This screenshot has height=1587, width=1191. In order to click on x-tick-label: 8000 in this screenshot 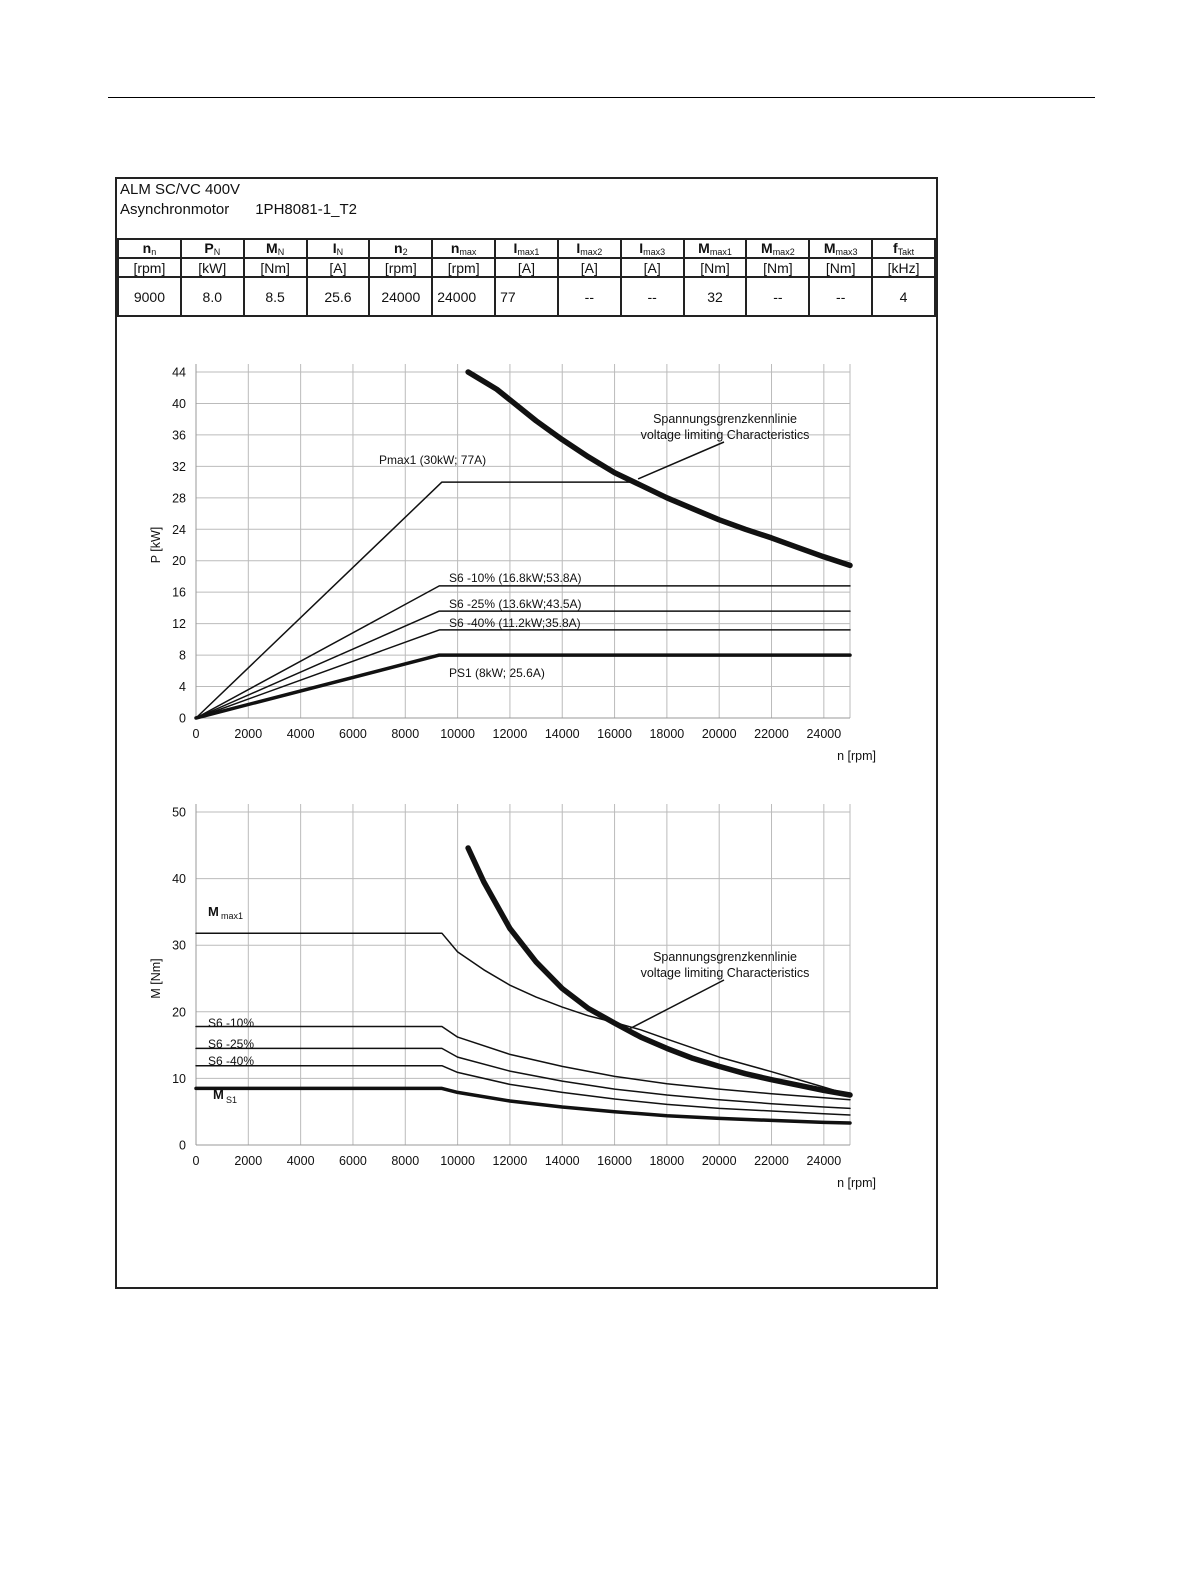, I will do `click(405, 1161)`.